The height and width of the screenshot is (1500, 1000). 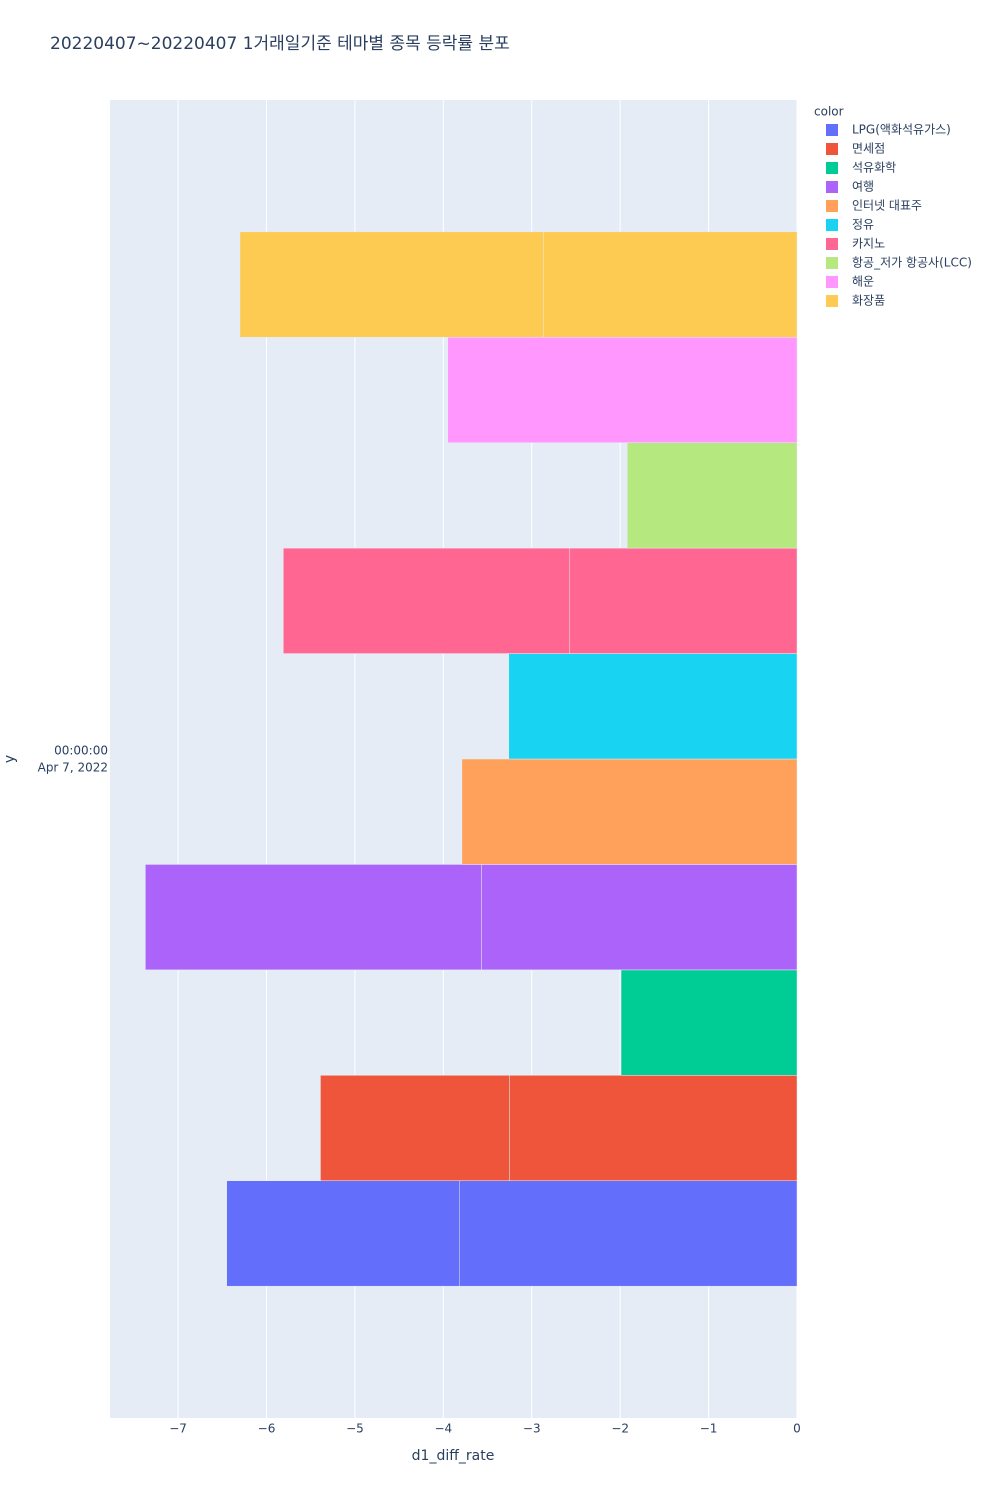 I want to click on legend-title: color, so click(x=829, y=112).